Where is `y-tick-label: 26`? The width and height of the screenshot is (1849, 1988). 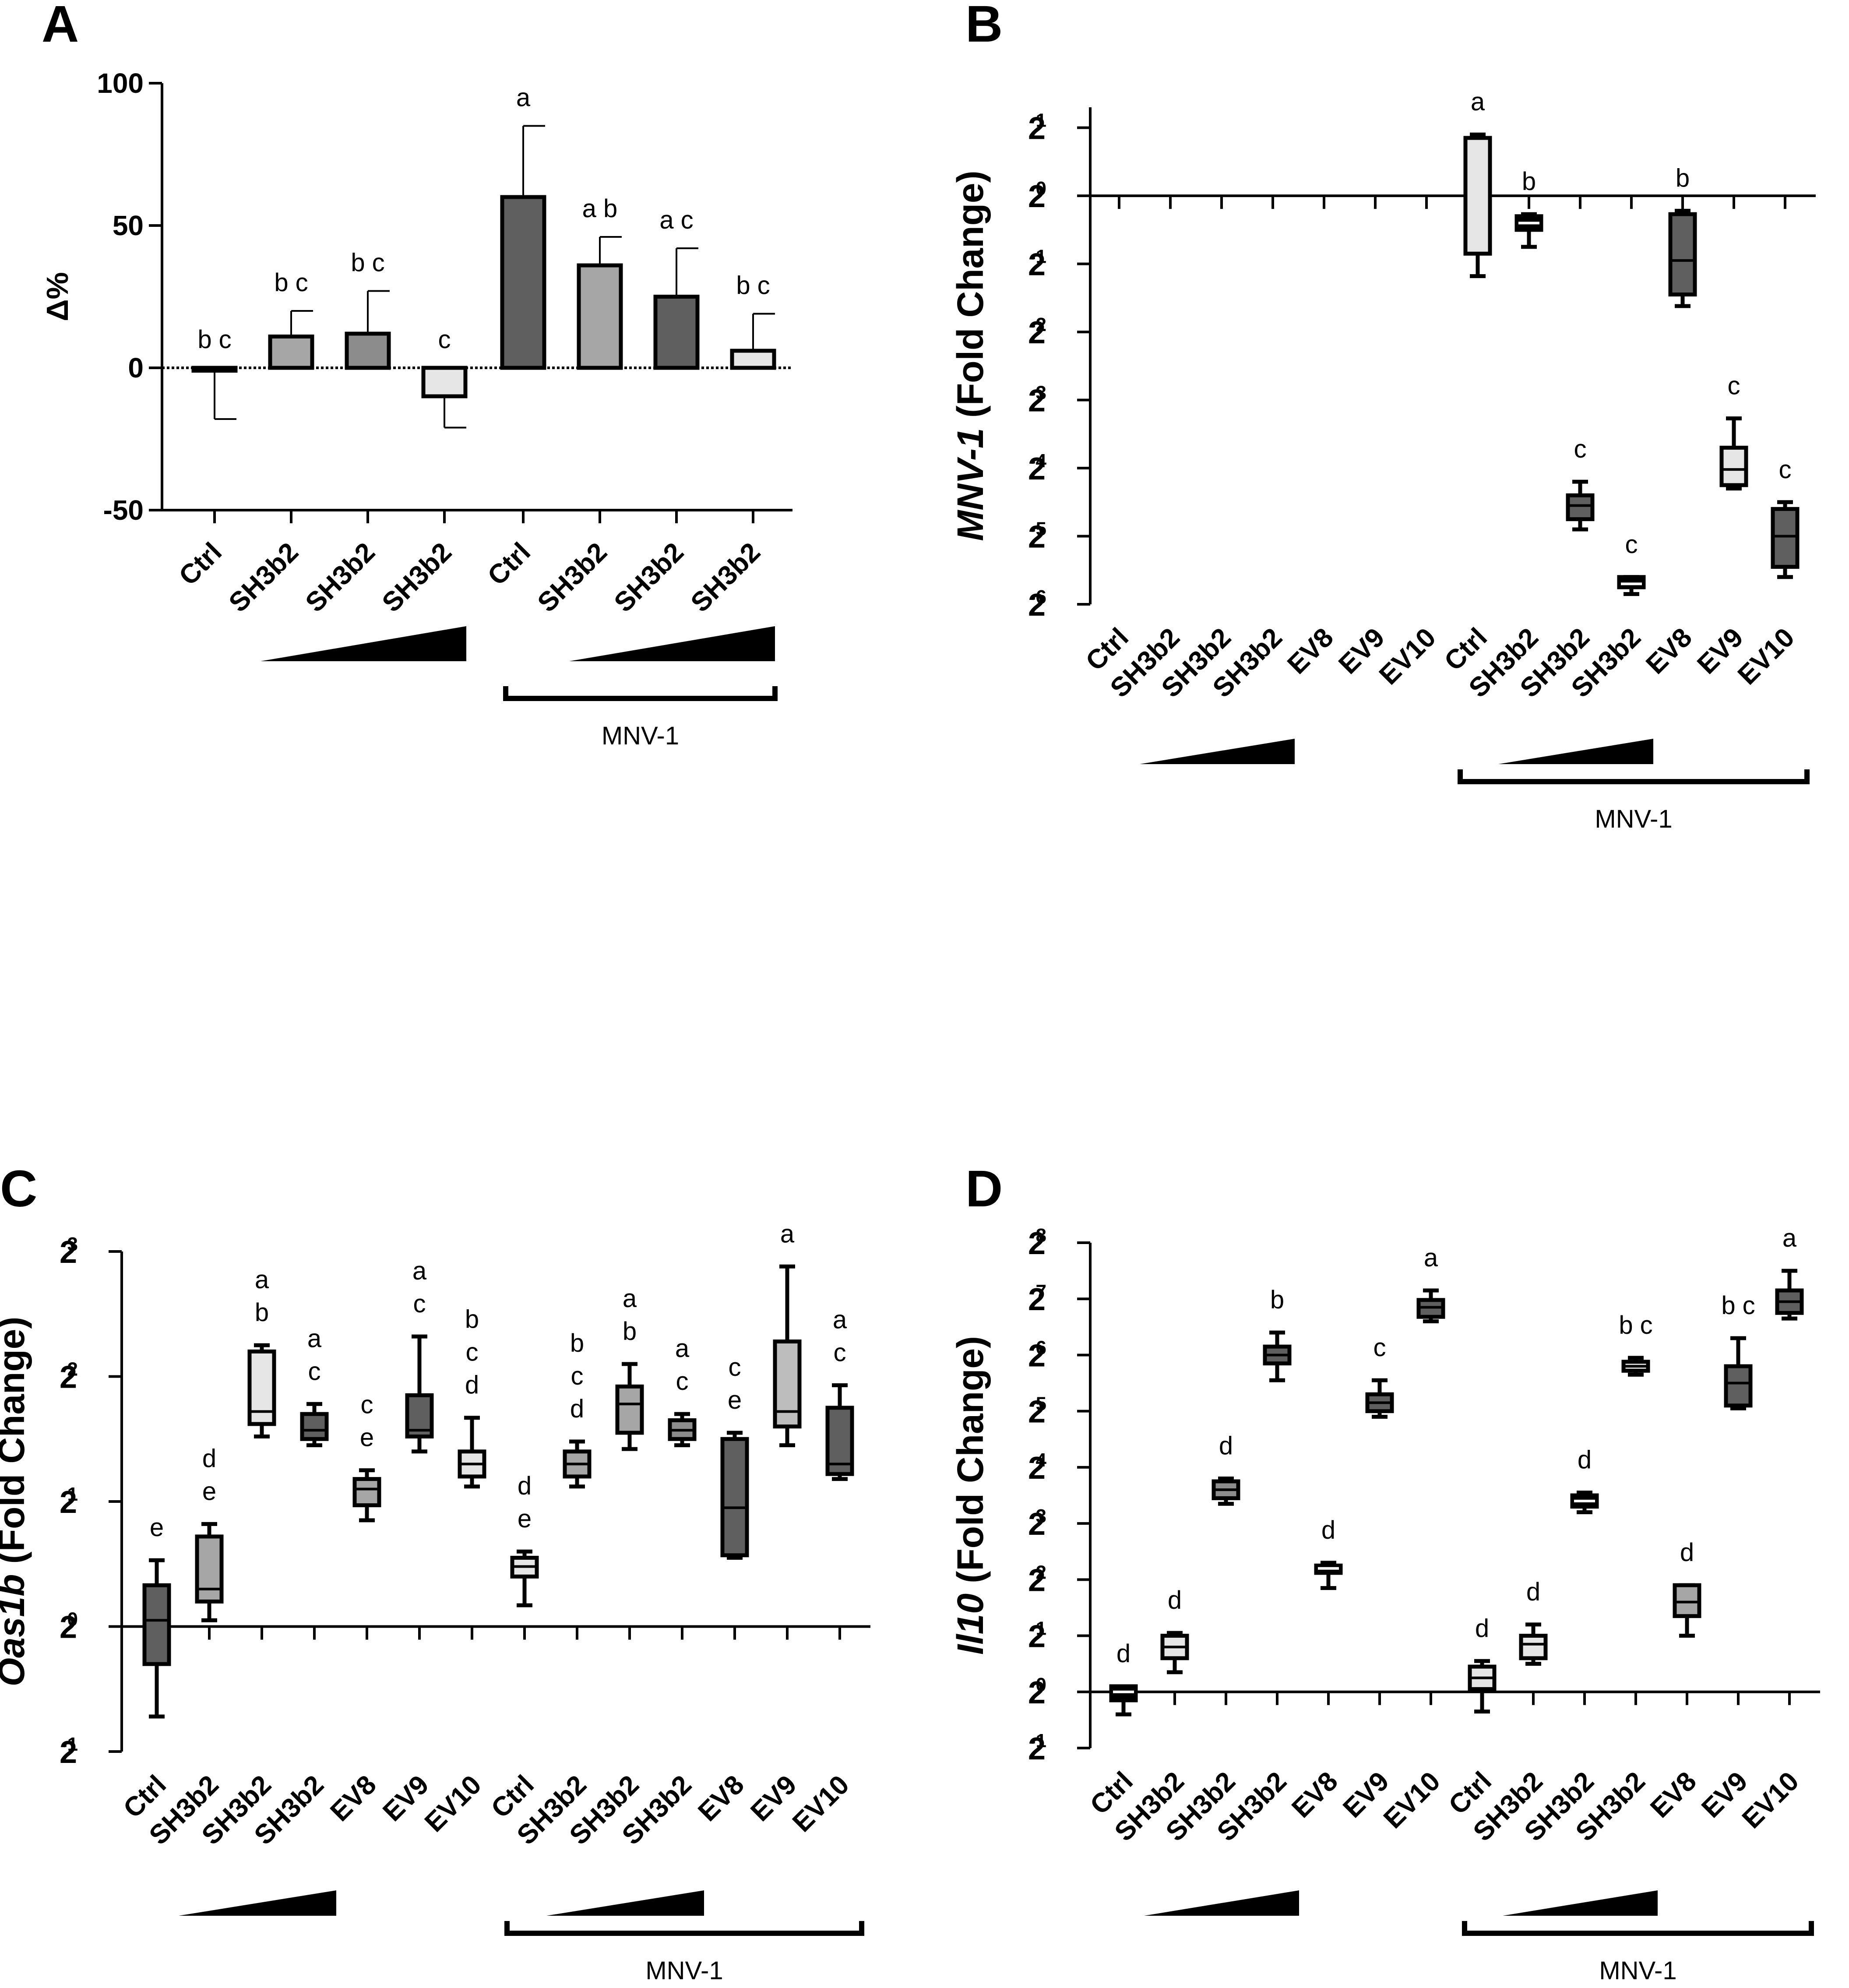
y-tick-label: 26 is located at coordinates (1037, 1355).